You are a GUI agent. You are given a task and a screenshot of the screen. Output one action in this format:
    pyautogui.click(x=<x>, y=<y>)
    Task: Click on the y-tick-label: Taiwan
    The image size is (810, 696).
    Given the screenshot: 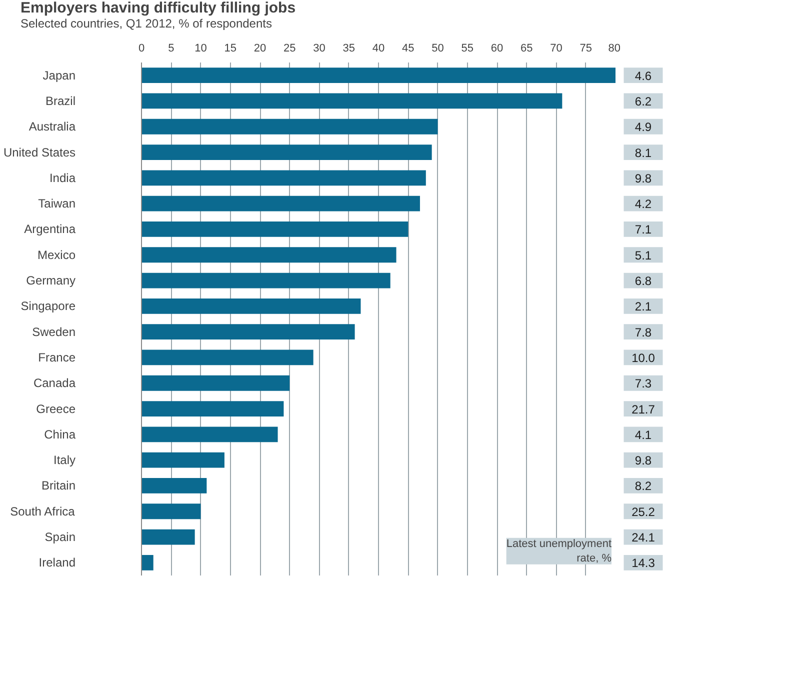 What is the action you would take?
    pyautogui.click(x=57, y=203)
    